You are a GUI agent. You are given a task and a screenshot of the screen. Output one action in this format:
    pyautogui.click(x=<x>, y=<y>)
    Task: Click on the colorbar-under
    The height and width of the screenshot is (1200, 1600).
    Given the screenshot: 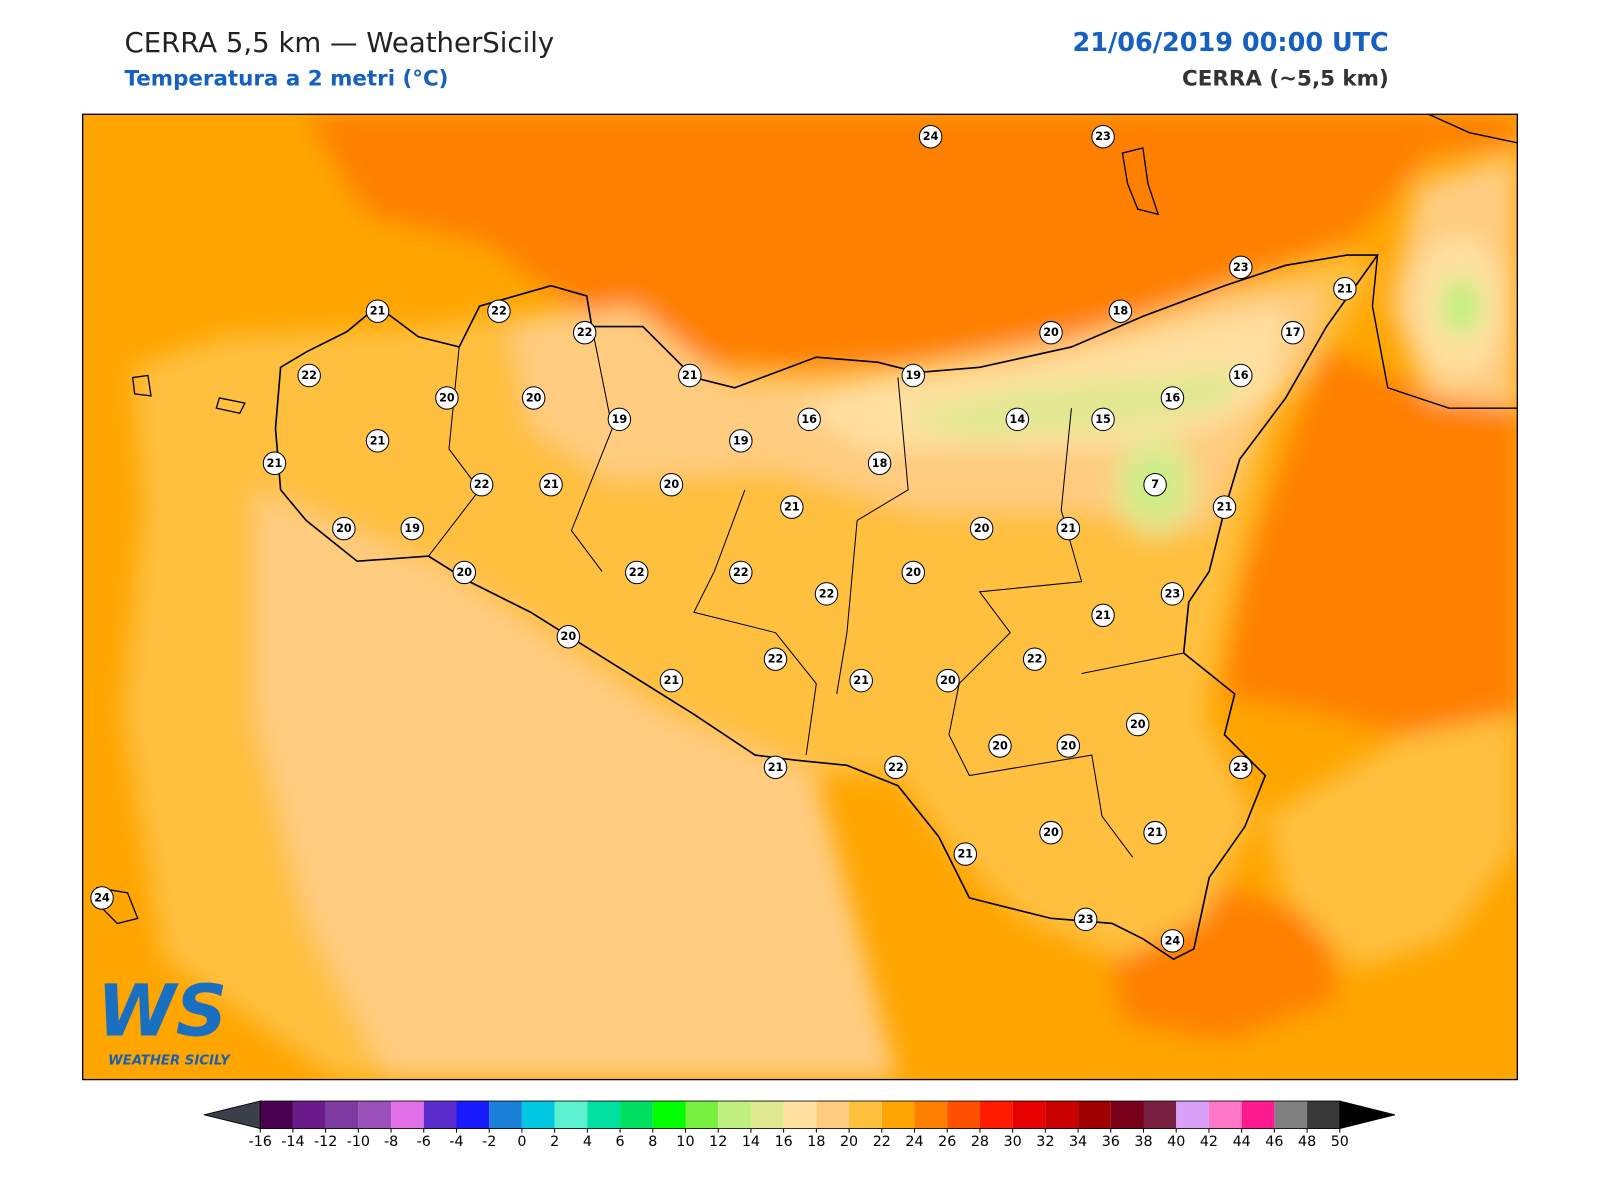 What is the action you would take?
    pyautogui.click(x=232, y=1115)
    